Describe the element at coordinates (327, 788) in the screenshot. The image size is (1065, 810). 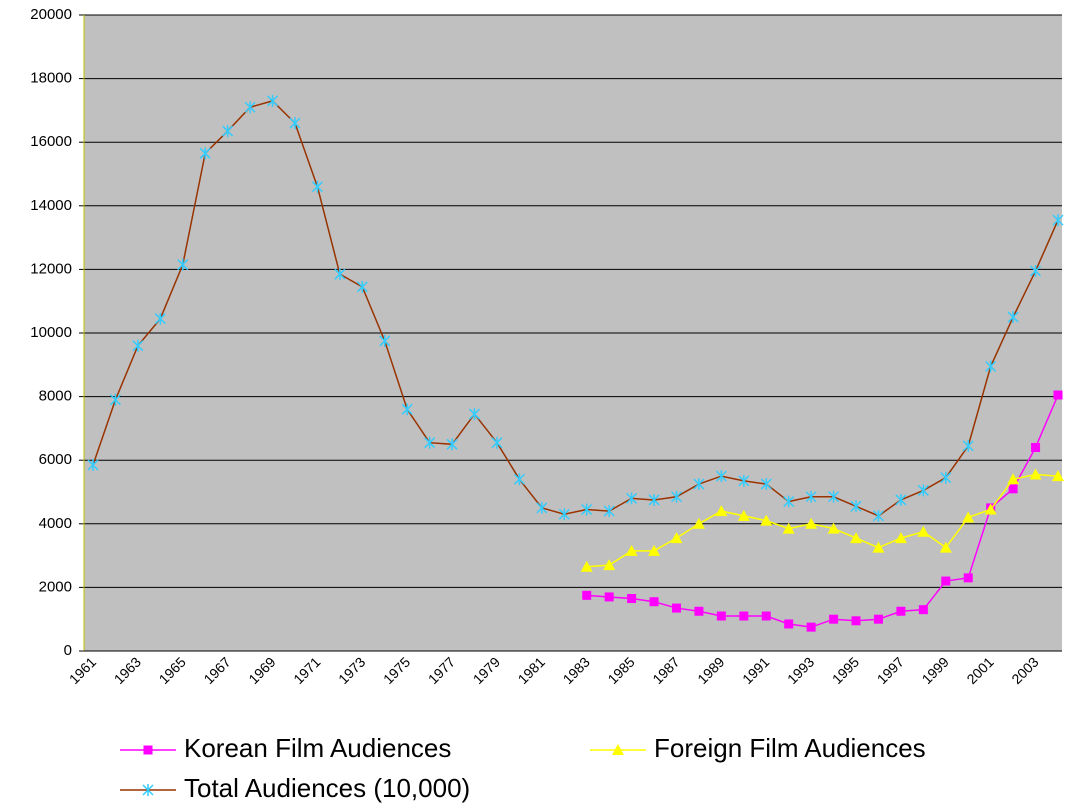
I see `legend-label: Total Audiences (10,000)` at that location.